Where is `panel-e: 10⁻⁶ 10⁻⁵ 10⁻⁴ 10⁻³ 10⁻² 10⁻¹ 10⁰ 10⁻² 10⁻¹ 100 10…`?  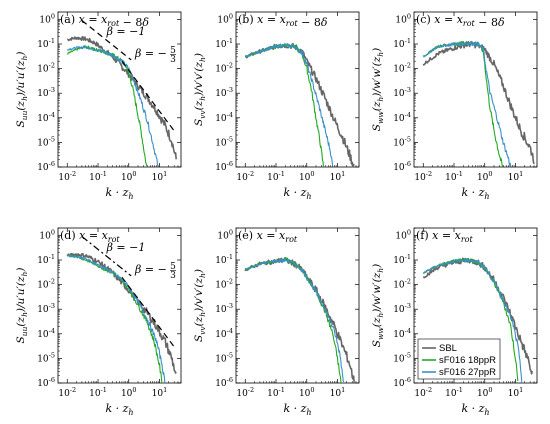
panel-e: 10⁻⁶ 10⁻⁵ 10⁻⁴ 10⁻³ 10⁻² 10⁻¹ 10⁰ 10⁻² 10⁻¹ 100 10… is located at coordinates (276, 322).